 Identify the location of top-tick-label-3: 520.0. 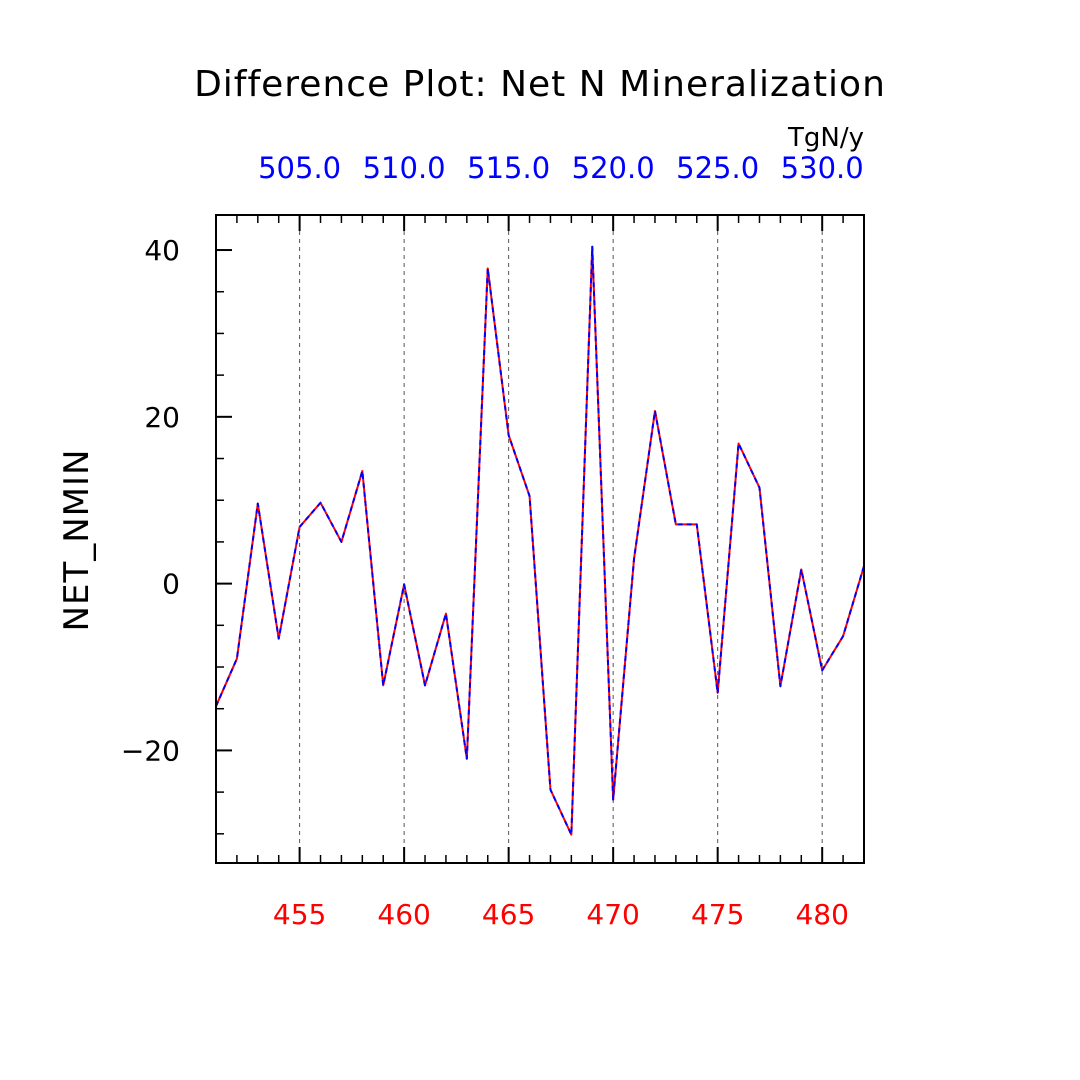
(613, 168).